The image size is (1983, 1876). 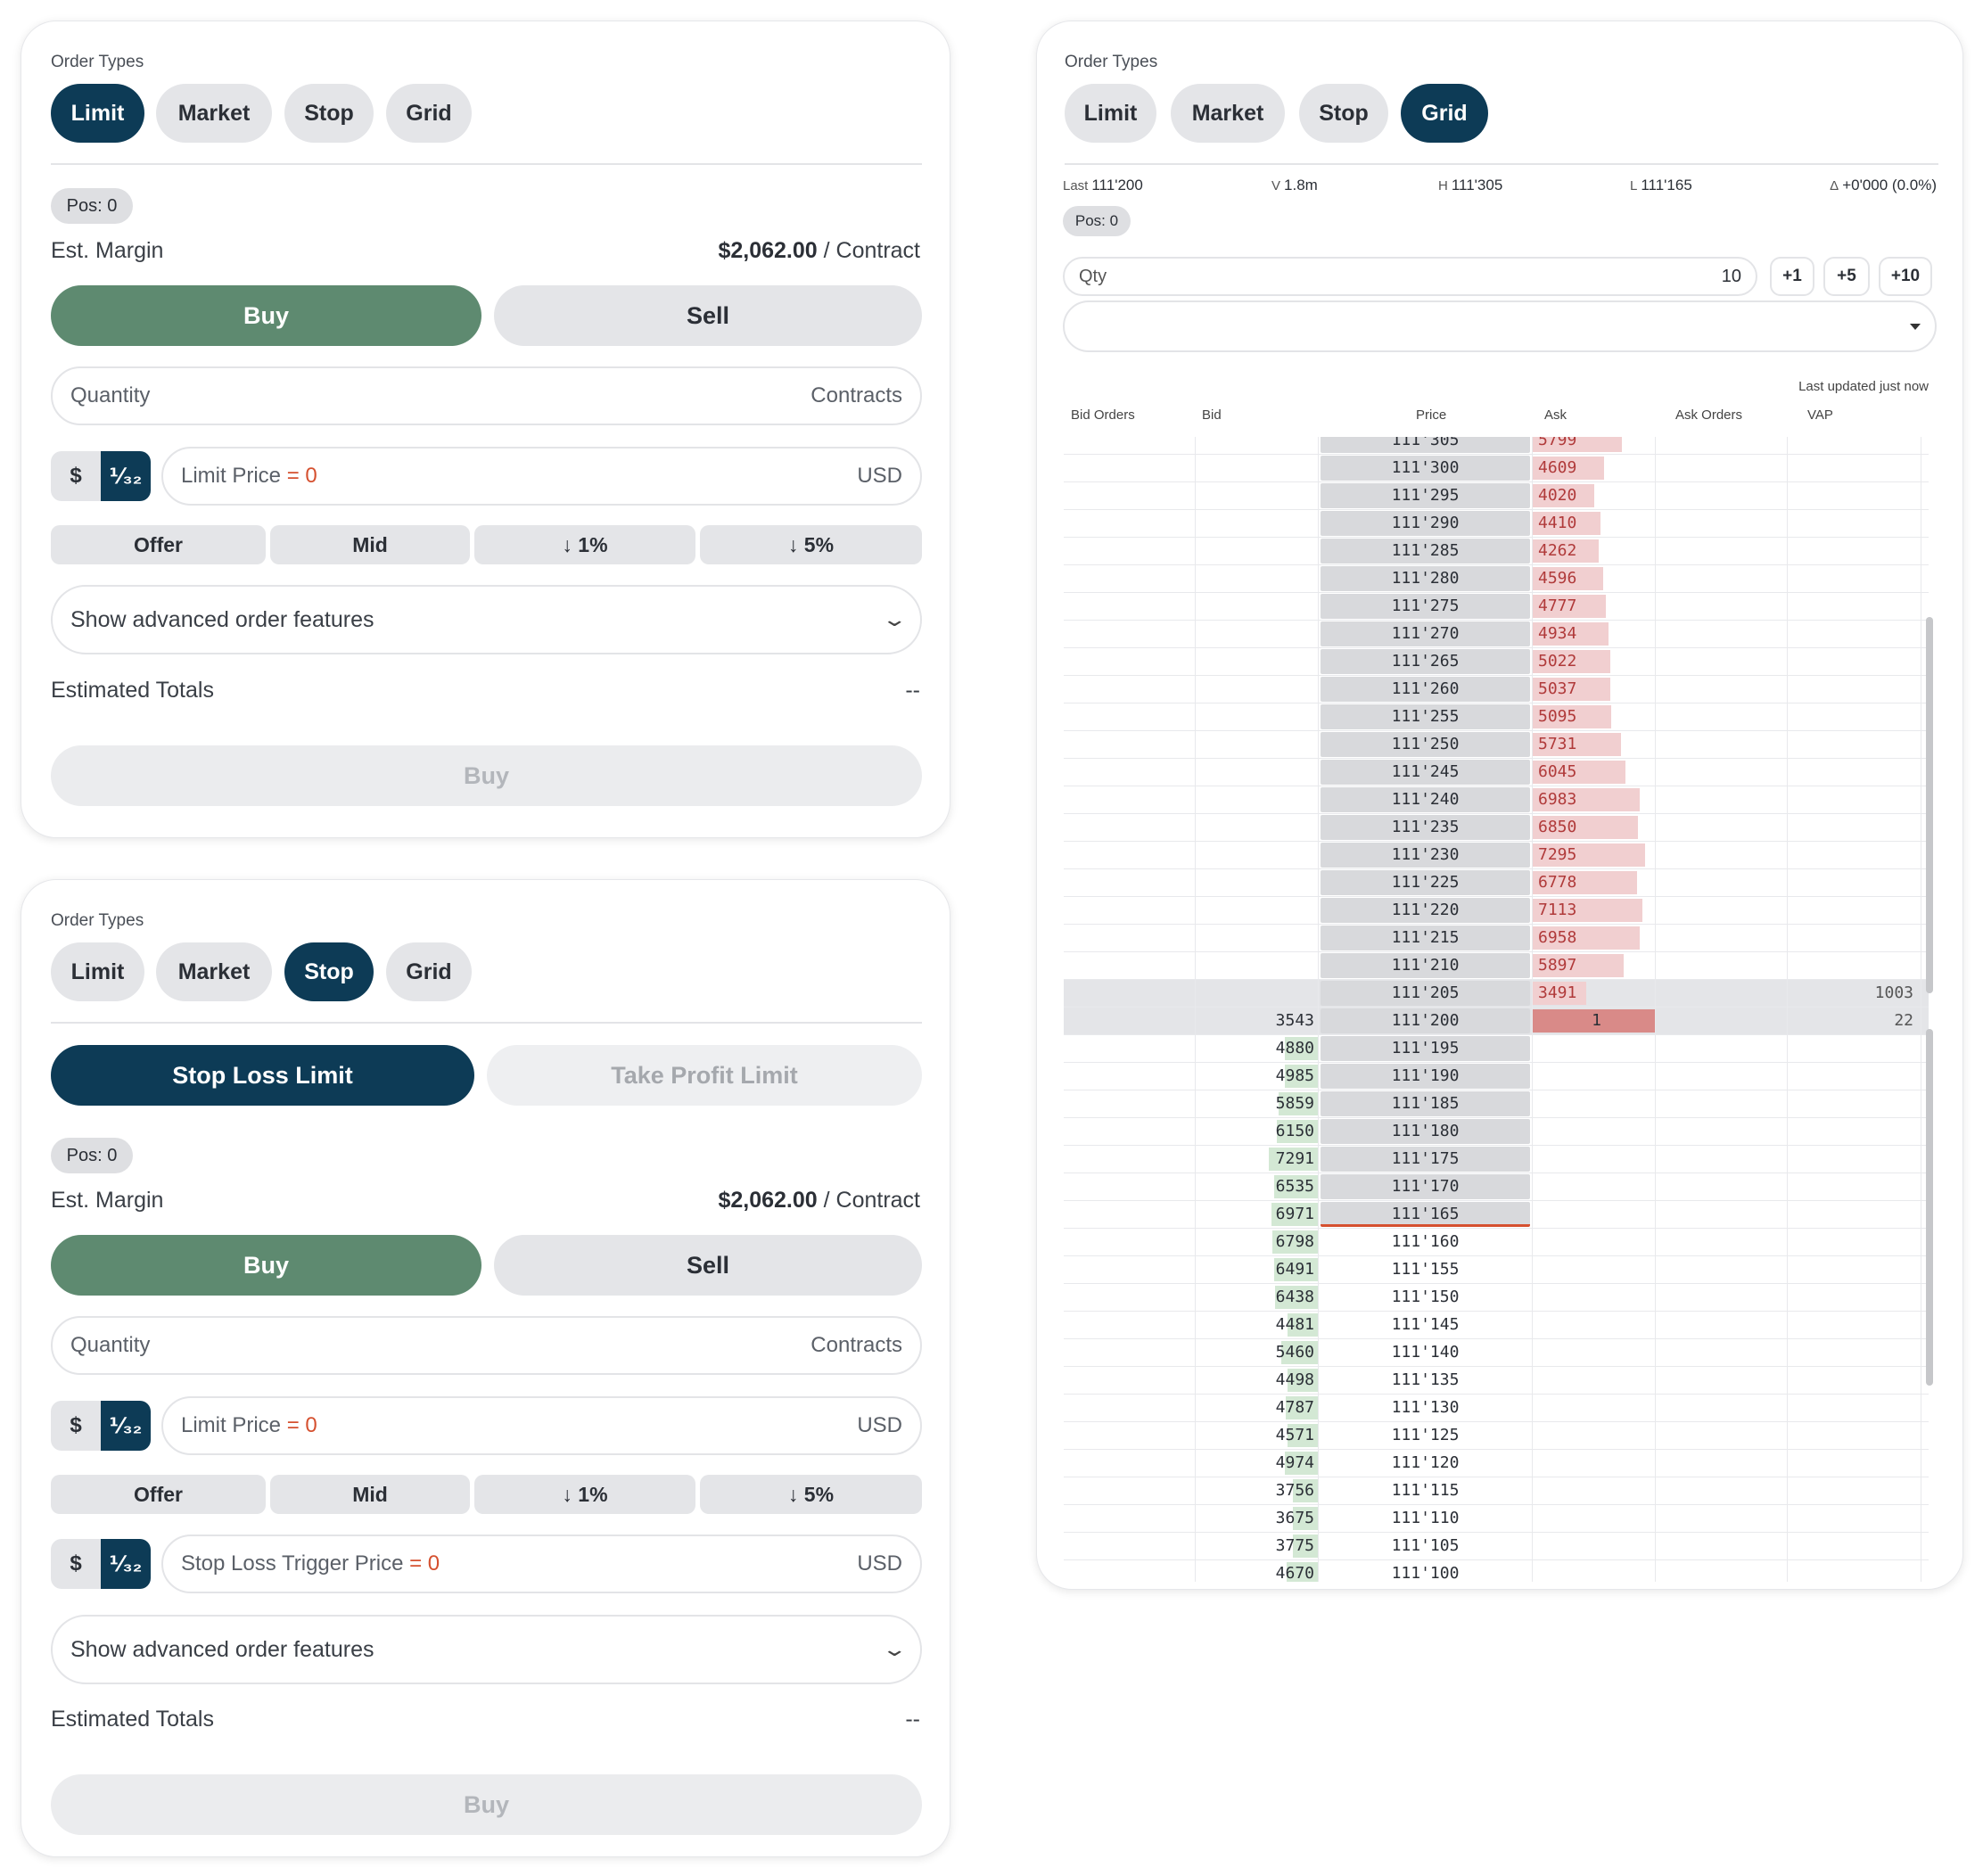 What do you see at coordinates (1410, 276) in the screenshot?
I see `qty-input: Qty 10` at bounding box center [1410, 276].